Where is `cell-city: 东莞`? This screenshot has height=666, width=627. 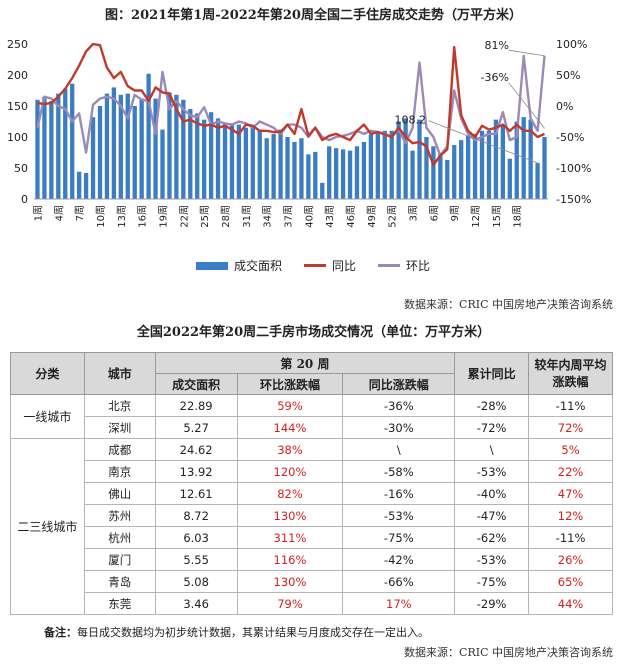
cell-city: 东莞 is located at coordinates (119, 603).